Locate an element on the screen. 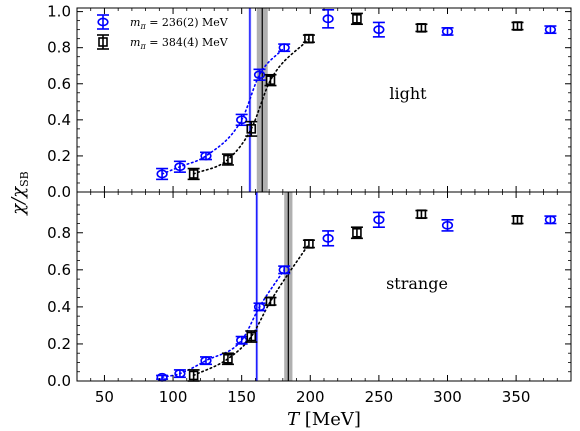 This screenshot has height=431, width=580. x-tick-label: 100 is located at coordinates (173, 397).